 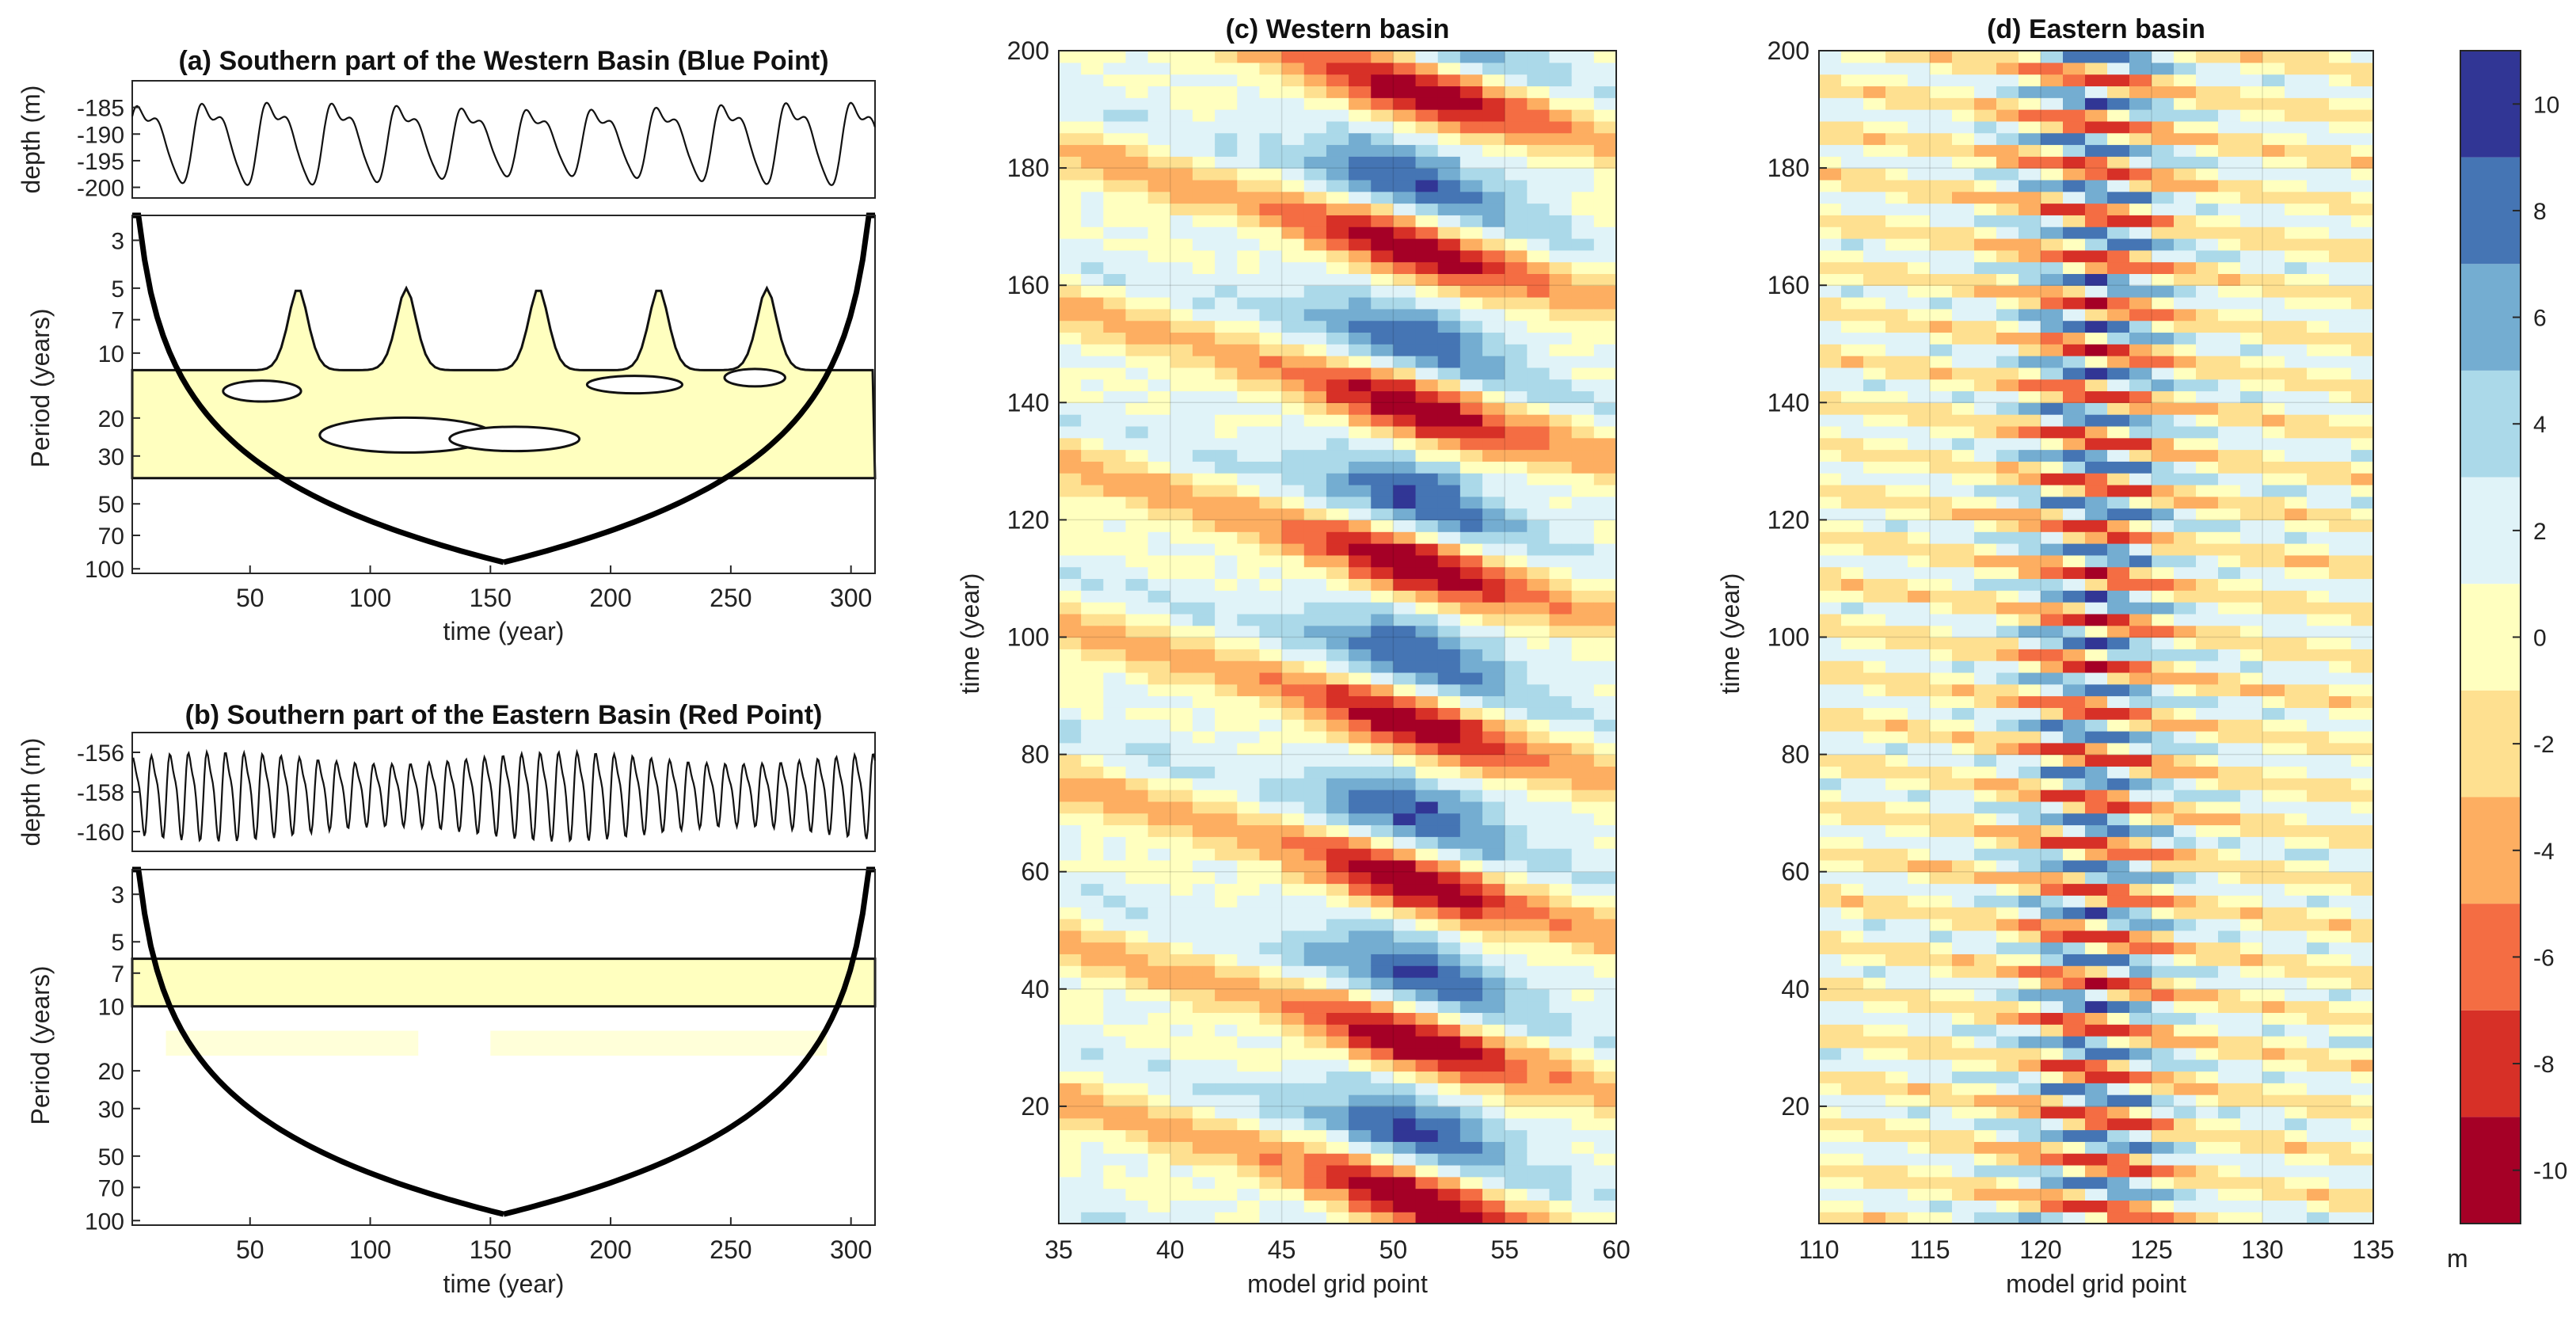 I want to click on panel-a-xlabel: time (year), so click(x=504, y=631).